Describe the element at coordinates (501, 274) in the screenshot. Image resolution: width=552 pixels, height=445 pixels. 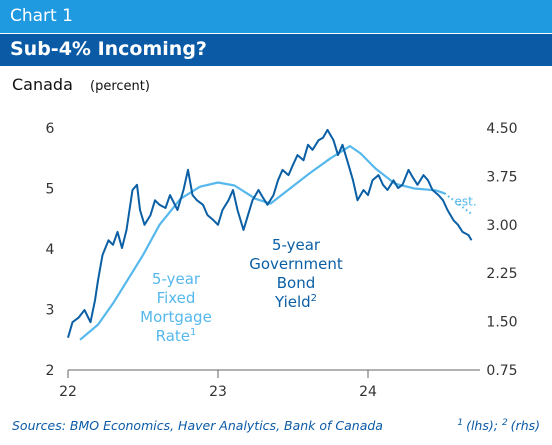
I see `y2-tick-label: 2.25` at that location.